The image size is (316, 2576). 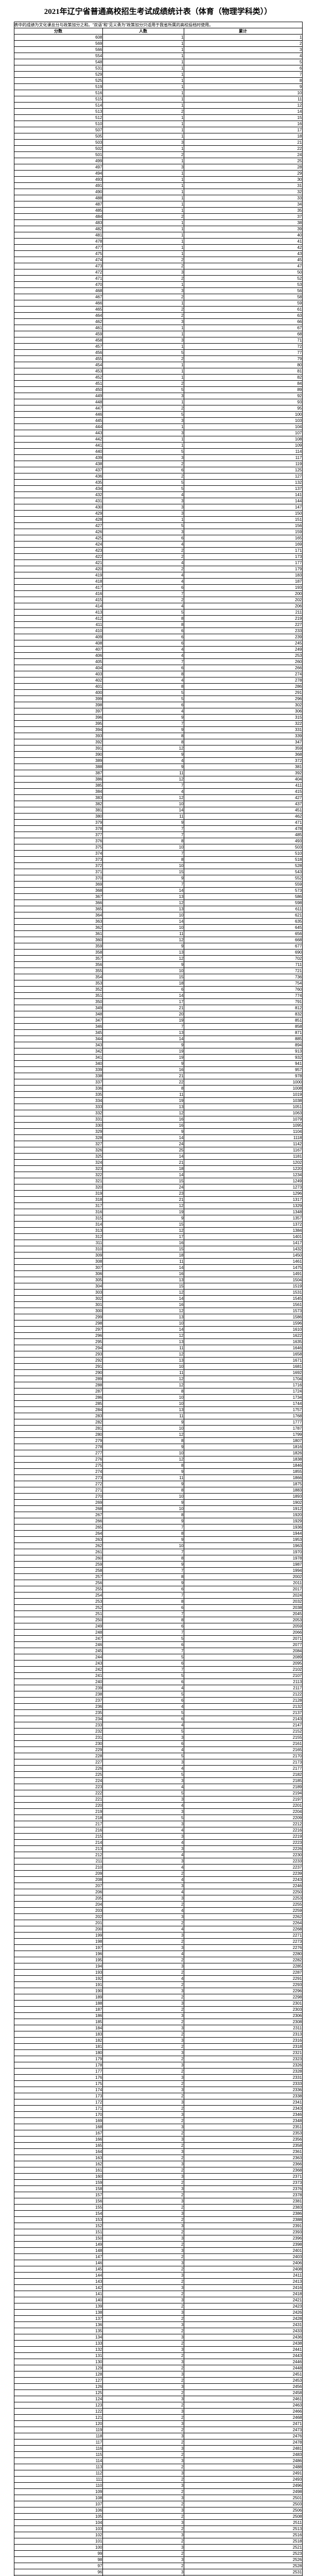 I want to click on cell-count: 21, so click(x=143, y=1008).